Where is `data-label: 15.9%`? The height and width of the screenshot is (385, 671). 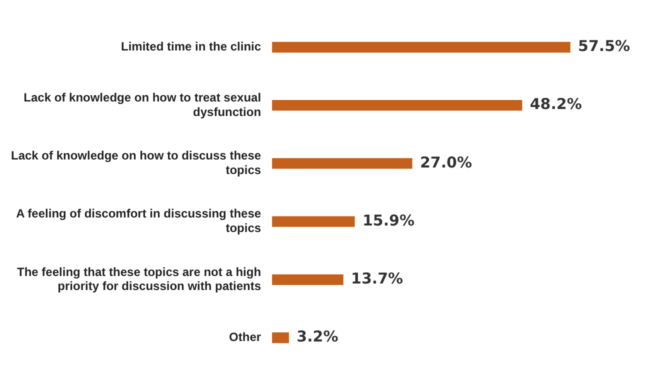
data-label: 15.9% is located at coordinates (388, 220).